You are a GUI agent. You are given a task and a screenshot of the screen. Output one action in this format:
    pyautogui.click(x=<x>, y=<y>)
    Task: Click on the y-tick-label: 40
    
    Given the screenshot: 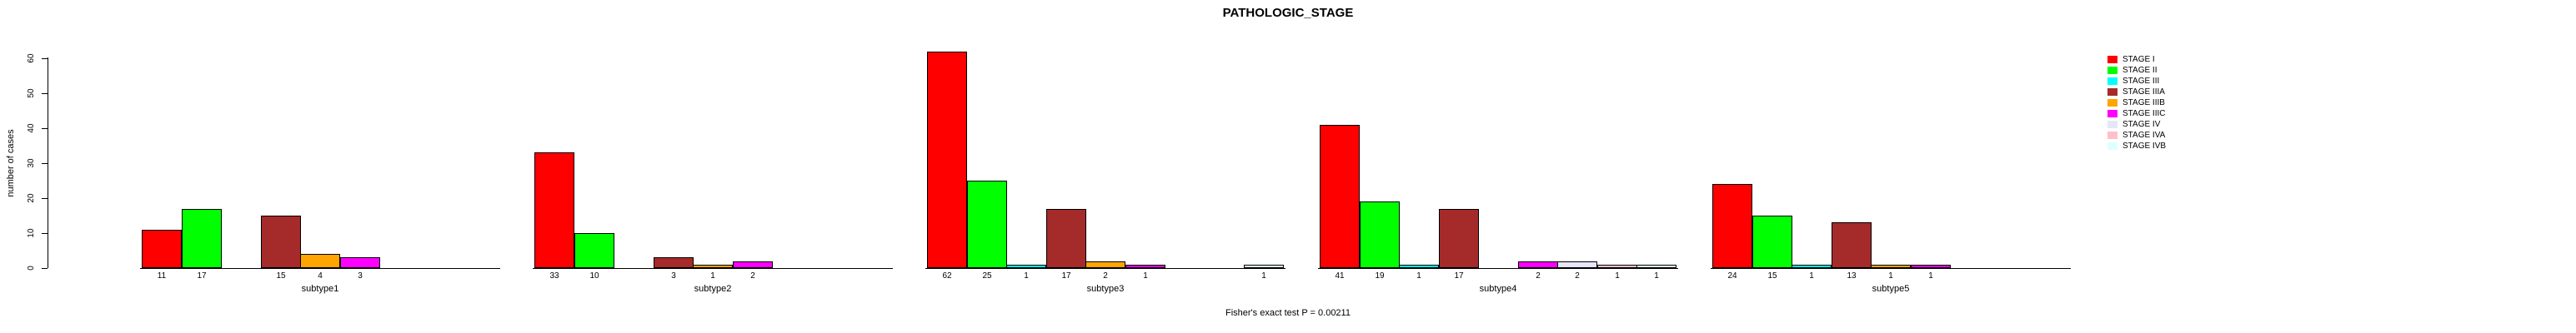 What is the action you would take?
    pyautogui.click(x=31, y=128)
    